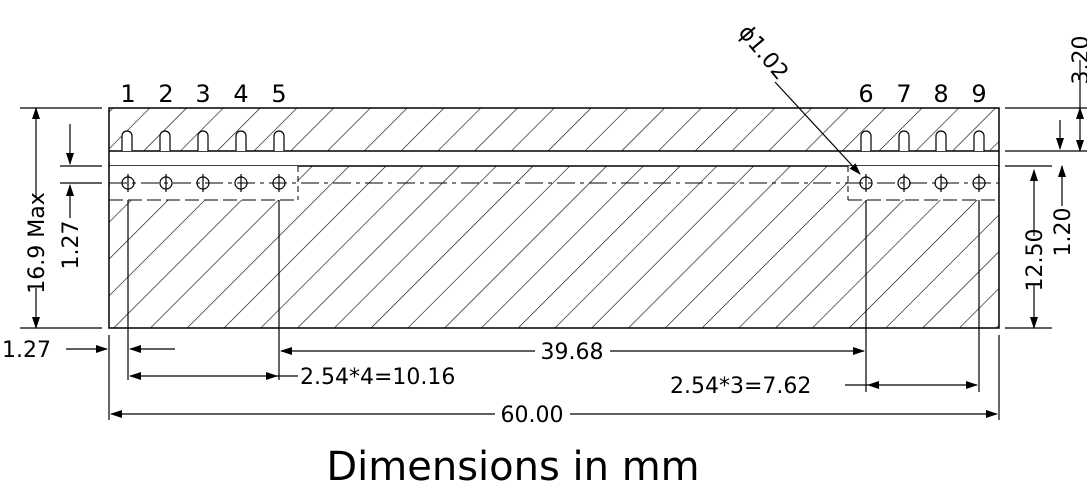 This screenshot has height=490, width=1087. Describe the element at coordinates (26, 350) in the screenshot. I see `dim-1-27-horizontal: 1.27` at that location.